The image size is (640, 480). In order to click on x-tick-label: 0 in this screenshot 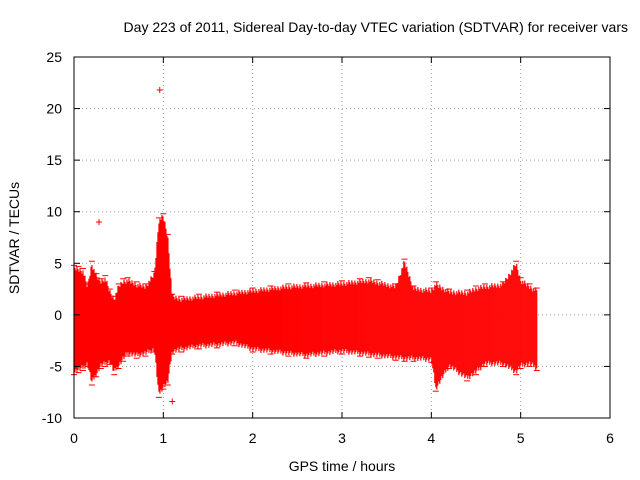, I will do `click(74, 438)`.